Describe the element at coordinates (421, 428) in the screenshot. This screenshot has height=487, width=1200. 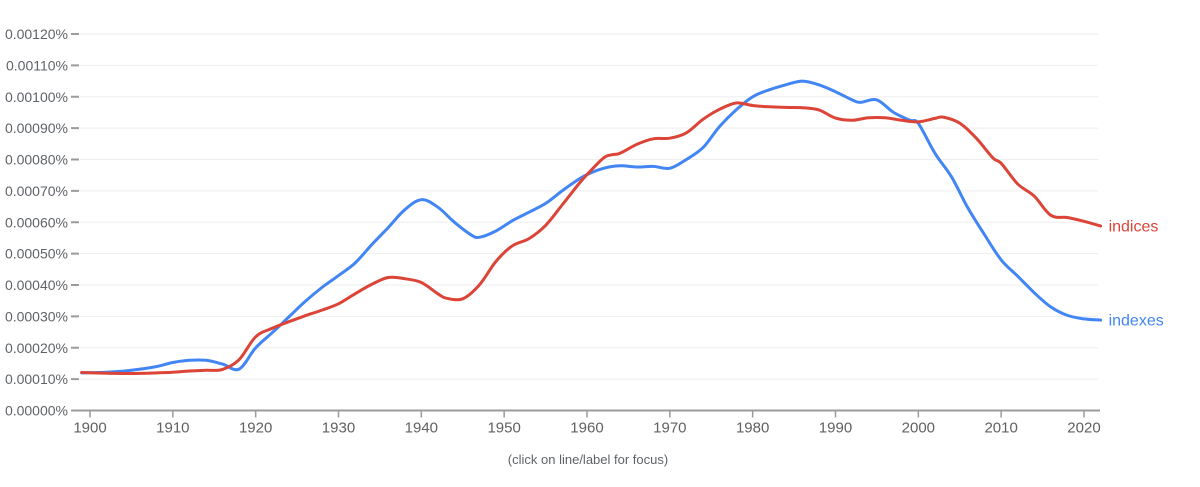
I see `x-tick-label: 1940` at that location.